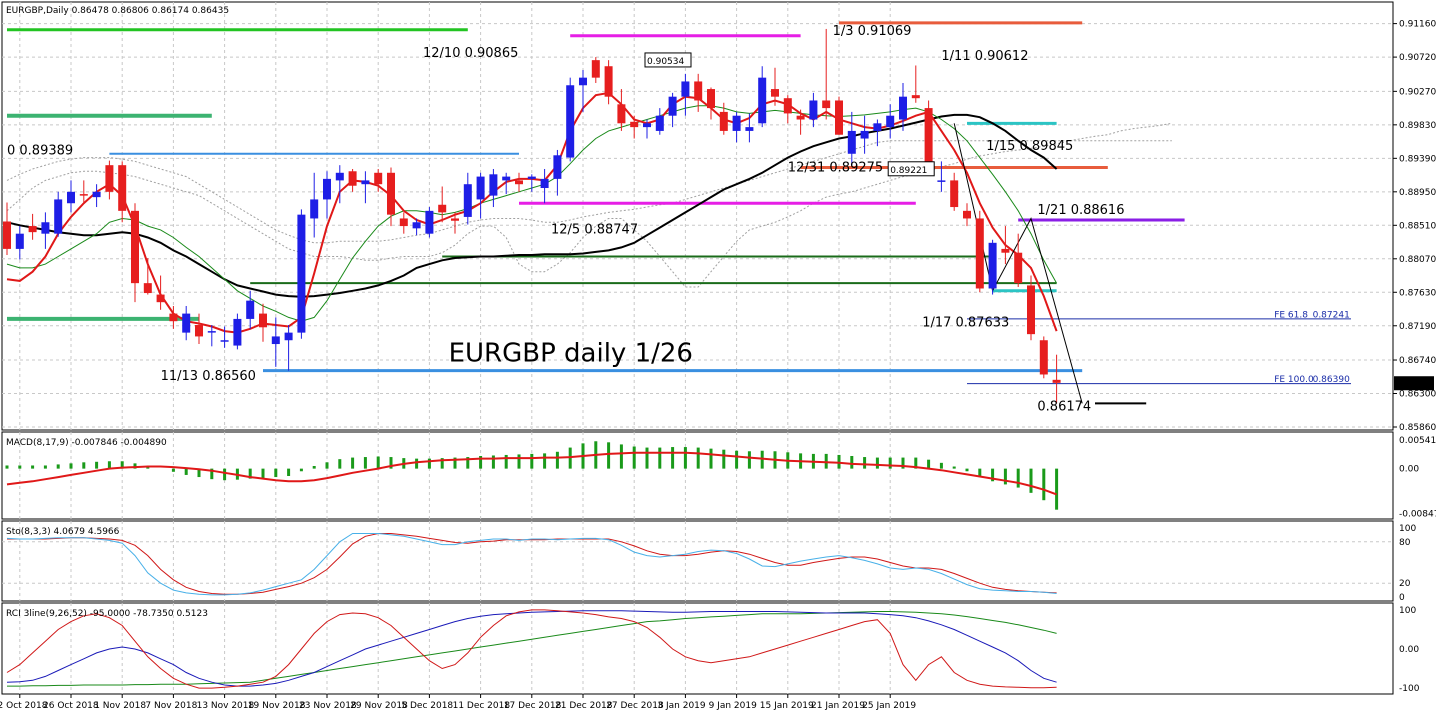  Describe the element at coordinates (838, 706) in the screenshot. I see `date-tick-label: 21 Jan 2019` at that location.